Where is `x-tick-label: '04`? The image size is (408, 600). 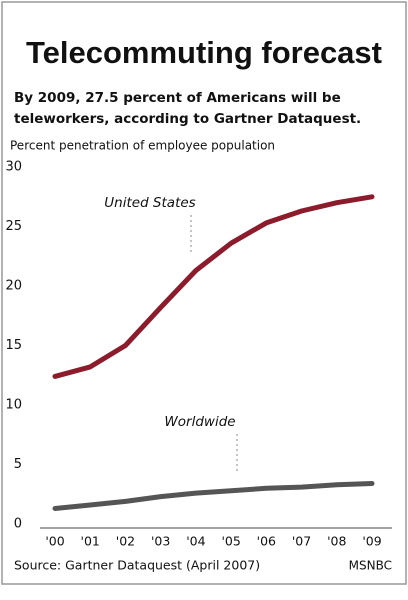 x-tick-label: '04 is located at coordinates (195, 541).